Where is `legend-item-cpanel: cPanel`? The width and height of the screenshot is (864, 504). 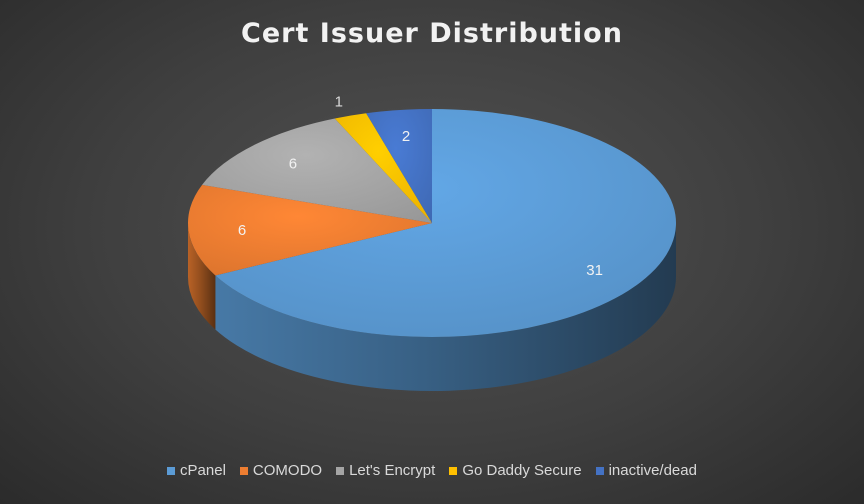
legend-item-cpanel: cPanel is located at coordinates (196, 470).